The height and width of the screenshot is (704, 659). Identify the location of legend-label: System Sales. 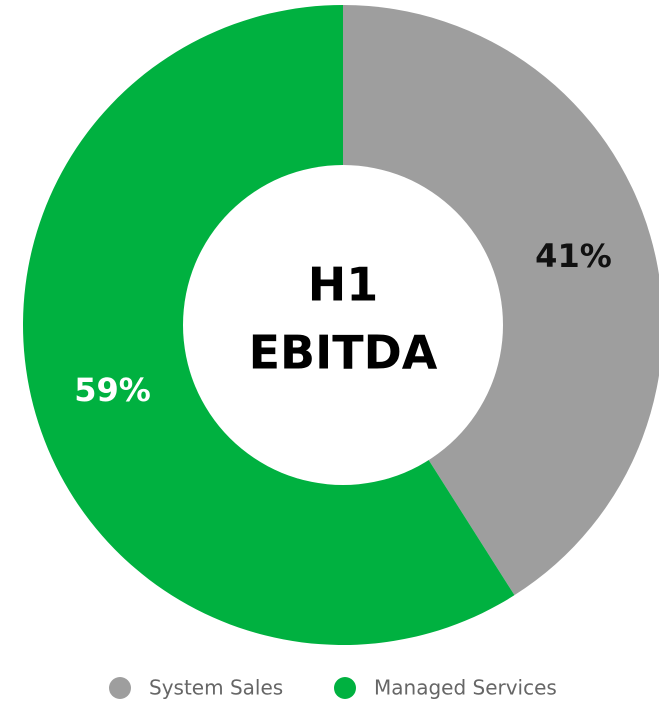
(216, 688).